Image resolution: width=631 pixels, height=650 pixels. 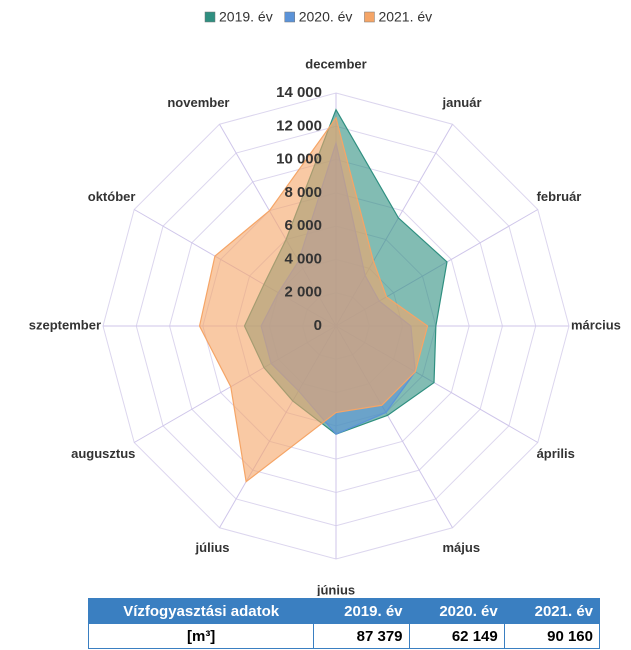 What do you see at coordinates (299, 125) in the screenshot?
I see `y-tick-label: 12 000` at bounding box center [299, 125].